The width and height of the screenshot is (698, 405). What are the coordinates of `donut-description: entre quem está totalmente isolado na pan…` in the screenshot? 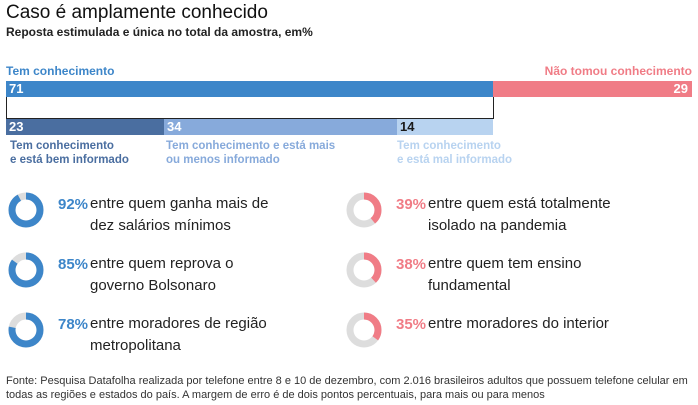 It's located at (519, 215).